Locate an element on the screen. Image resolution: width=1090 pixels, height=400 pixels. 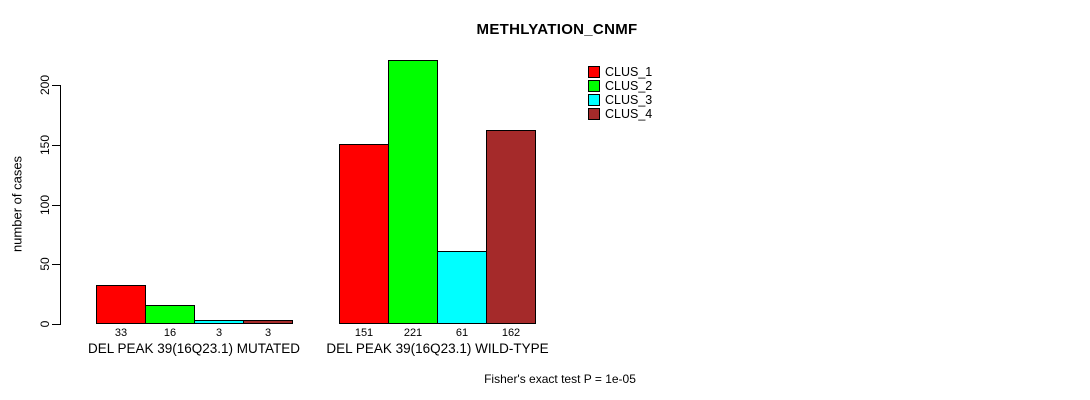
legend-item-clus_4: CLUS_4 is located at coordinates (620, 114).